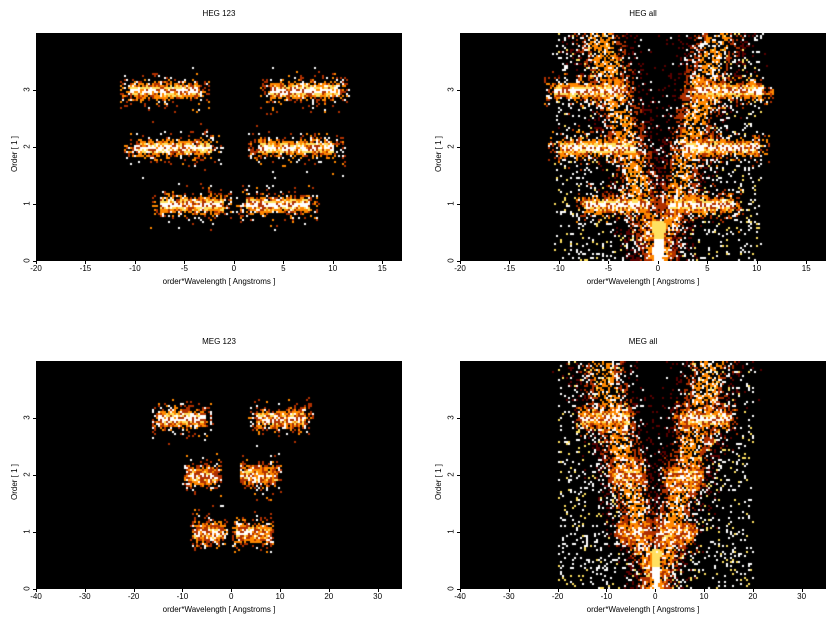  What do you see at coordinates (806, 268) in the screenshot?
I see `x-tick-label: 15` at bounding box center [806, 268].